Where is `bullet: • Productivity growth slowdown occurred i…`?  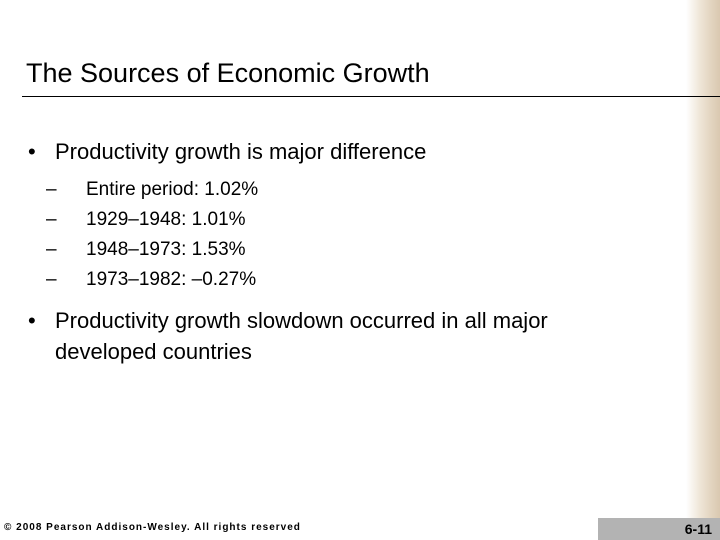 bullet: • Productivity growth slowdown occurred i… is located at coordinates (338, 336).